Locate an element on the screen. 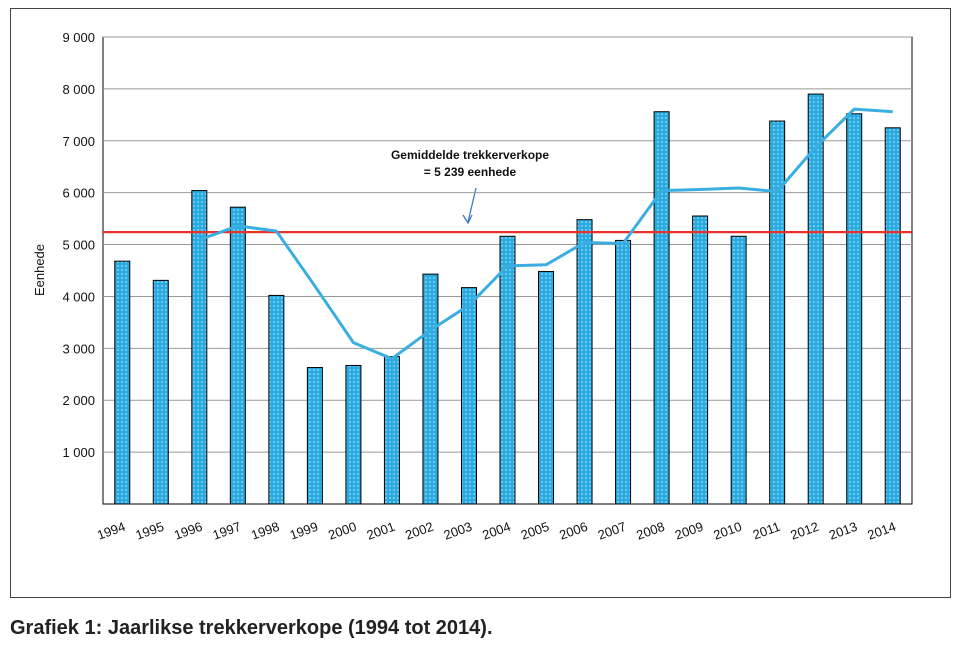 The height and width of the screenshot is (651, 960). y-tick-label: 2 000 is located at coordinates (78, 400).